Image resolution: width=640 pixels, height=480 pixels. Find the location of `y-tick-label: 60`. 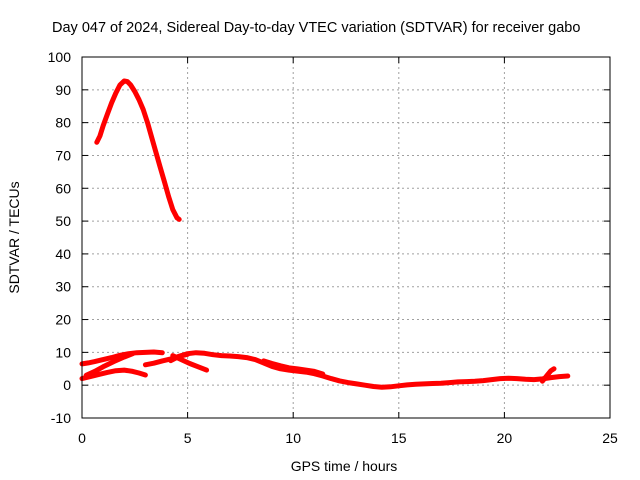

y-tick-label: 60 is located at coordinates (63, 188).